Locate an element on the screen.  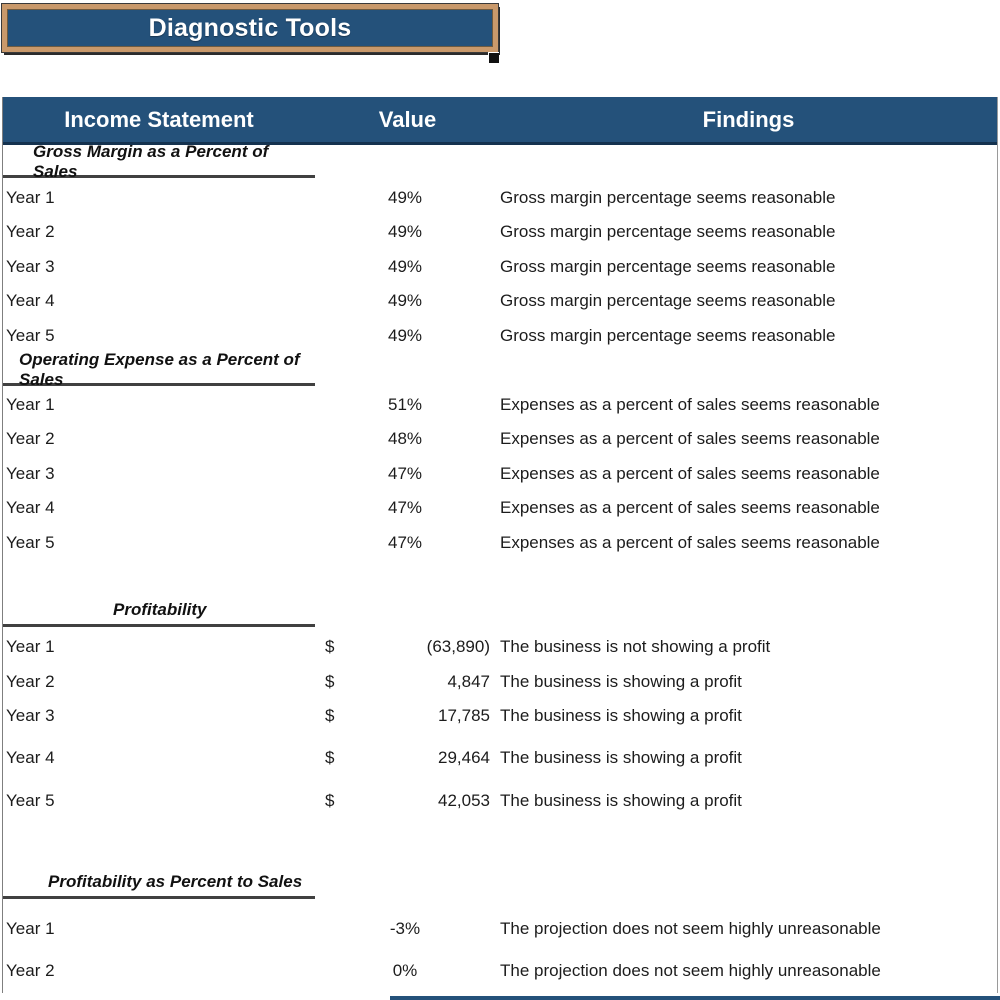
table-left-border is located at coordinates (2, 545).